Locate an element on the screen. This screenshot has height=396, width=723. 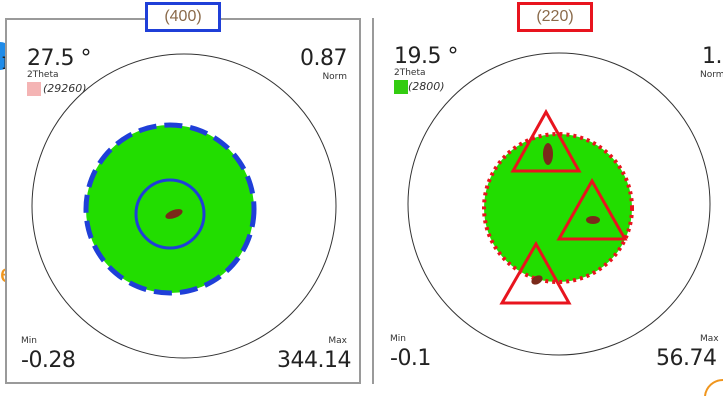
two-theta-value: 27.5 ° is located at coordinates (59, 58).